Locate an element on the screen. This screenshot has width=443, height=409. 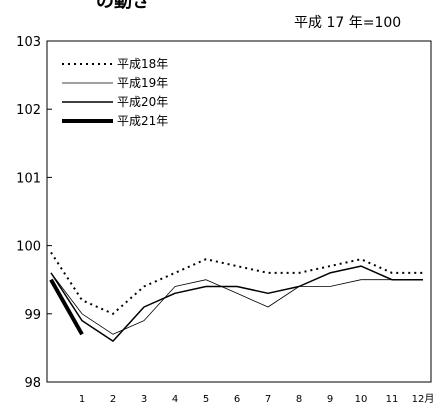
x-tick-label: 12月 is located at coordinates (423, 399).